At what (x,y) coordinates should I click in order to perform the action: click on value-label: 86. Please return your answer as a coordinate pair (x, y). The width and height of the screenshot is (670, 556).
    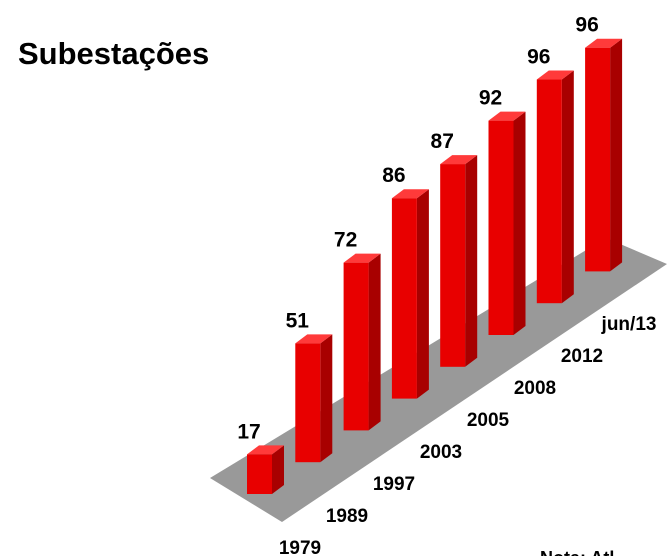
    Looking at the image, I should click on (393, 175).